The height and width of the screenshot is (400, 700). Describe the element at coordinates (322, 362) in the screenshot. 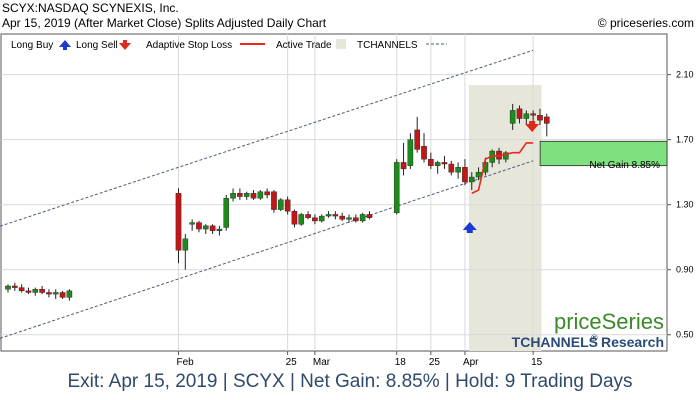

I see `x-tick-label: Mar` at that location.